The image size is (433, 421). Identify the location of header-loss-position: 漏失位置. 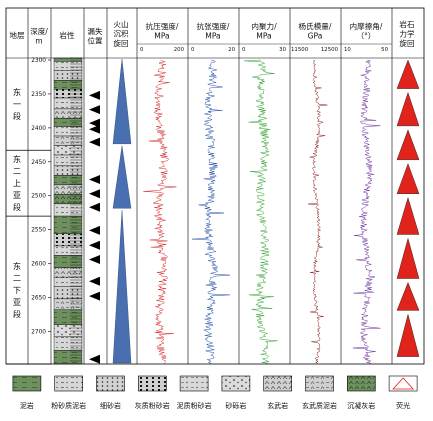
(95, 36).